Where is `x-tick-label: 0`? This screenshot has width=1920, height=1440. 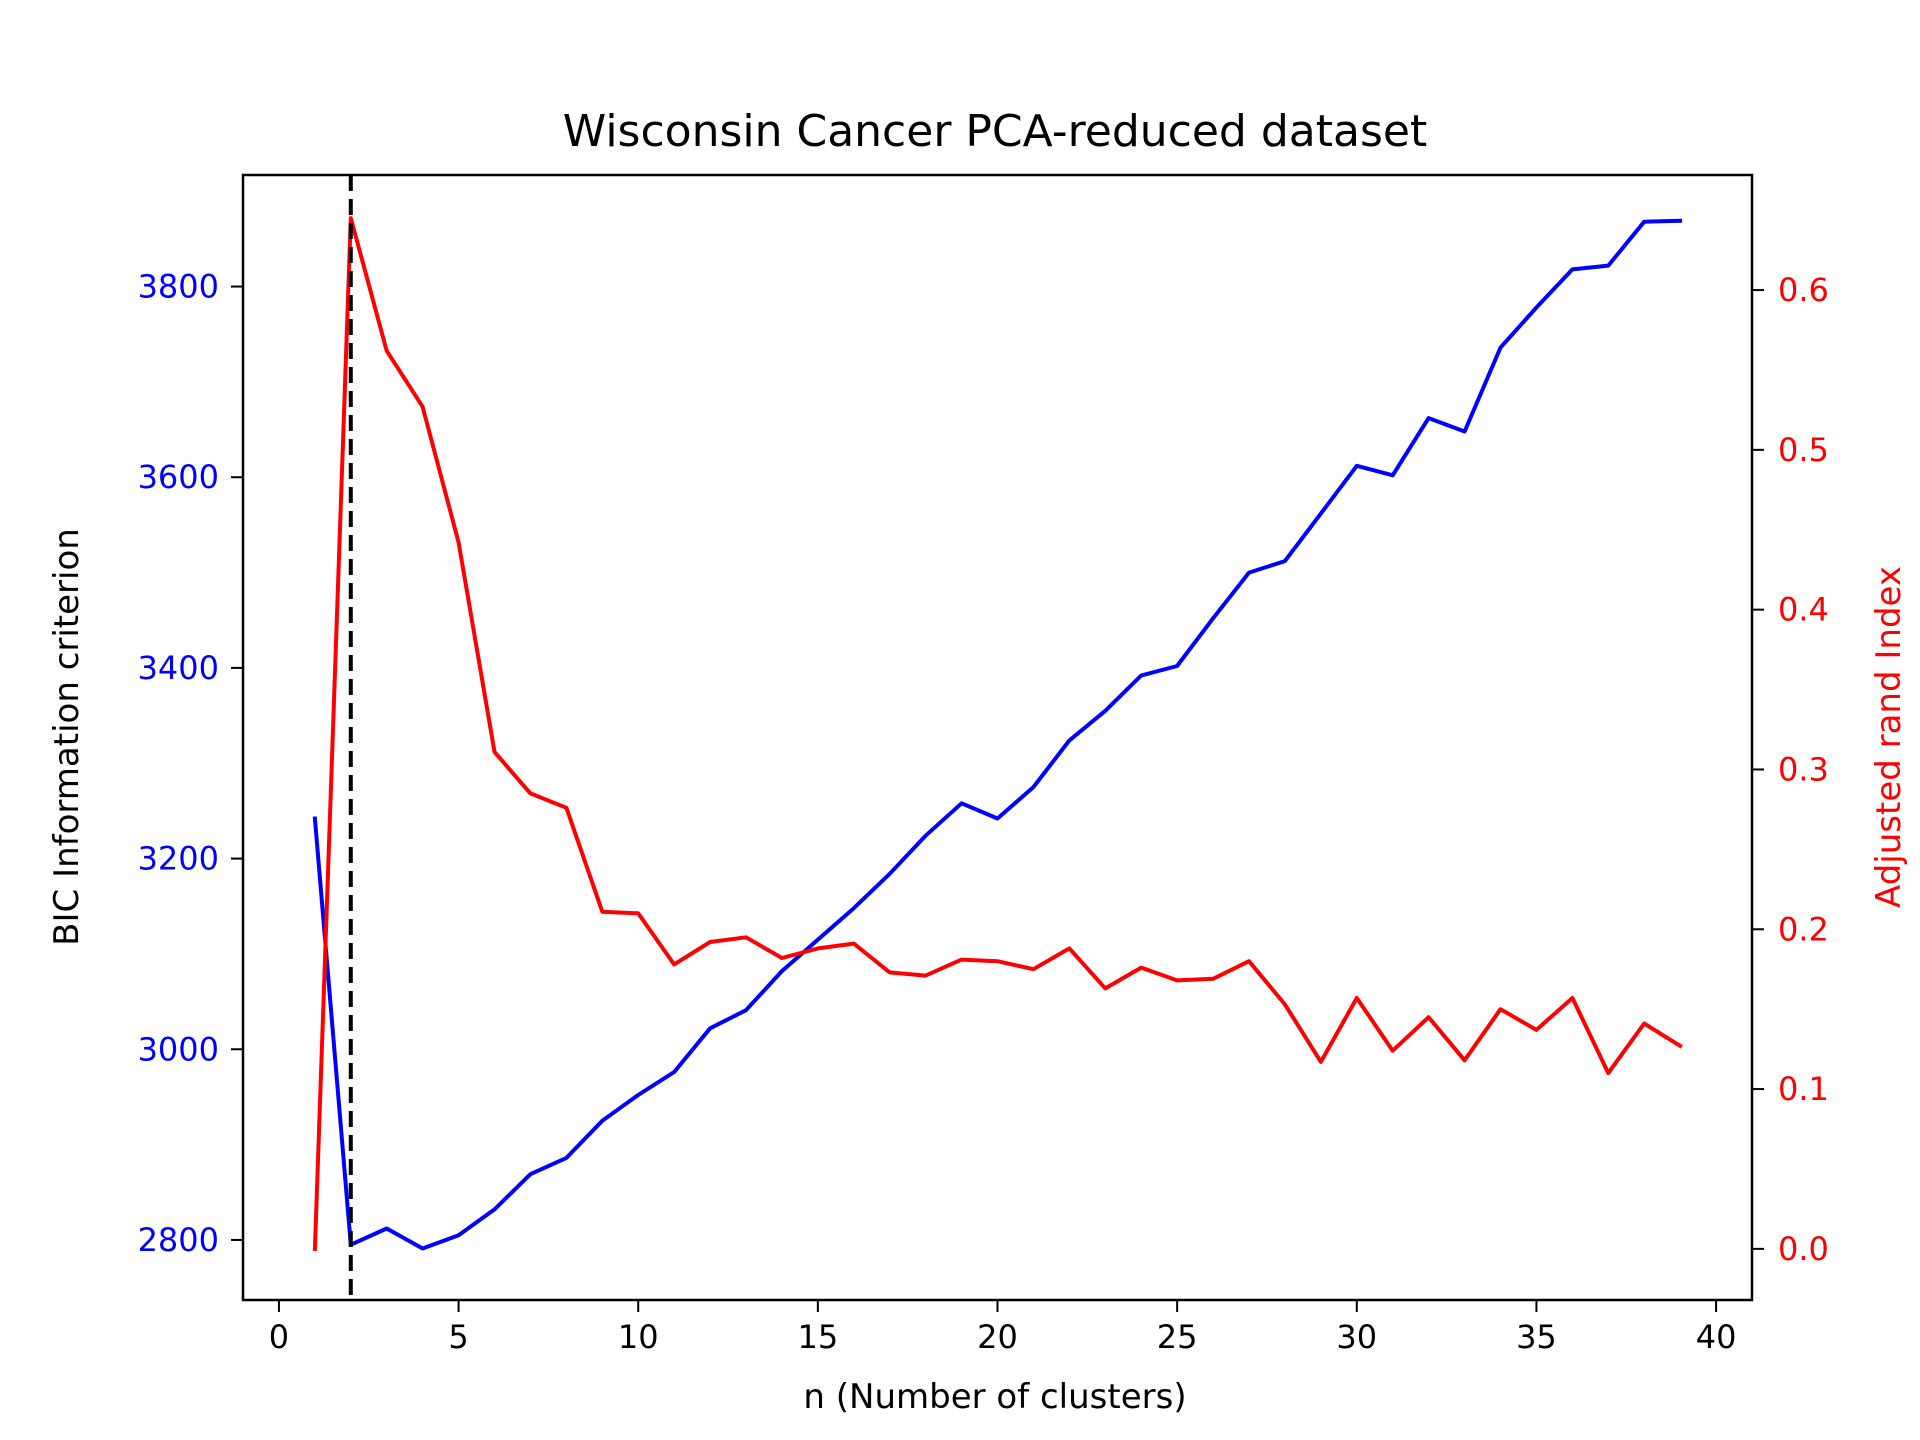
x-tick-label: 0 is located at coordinates (279, 1337).